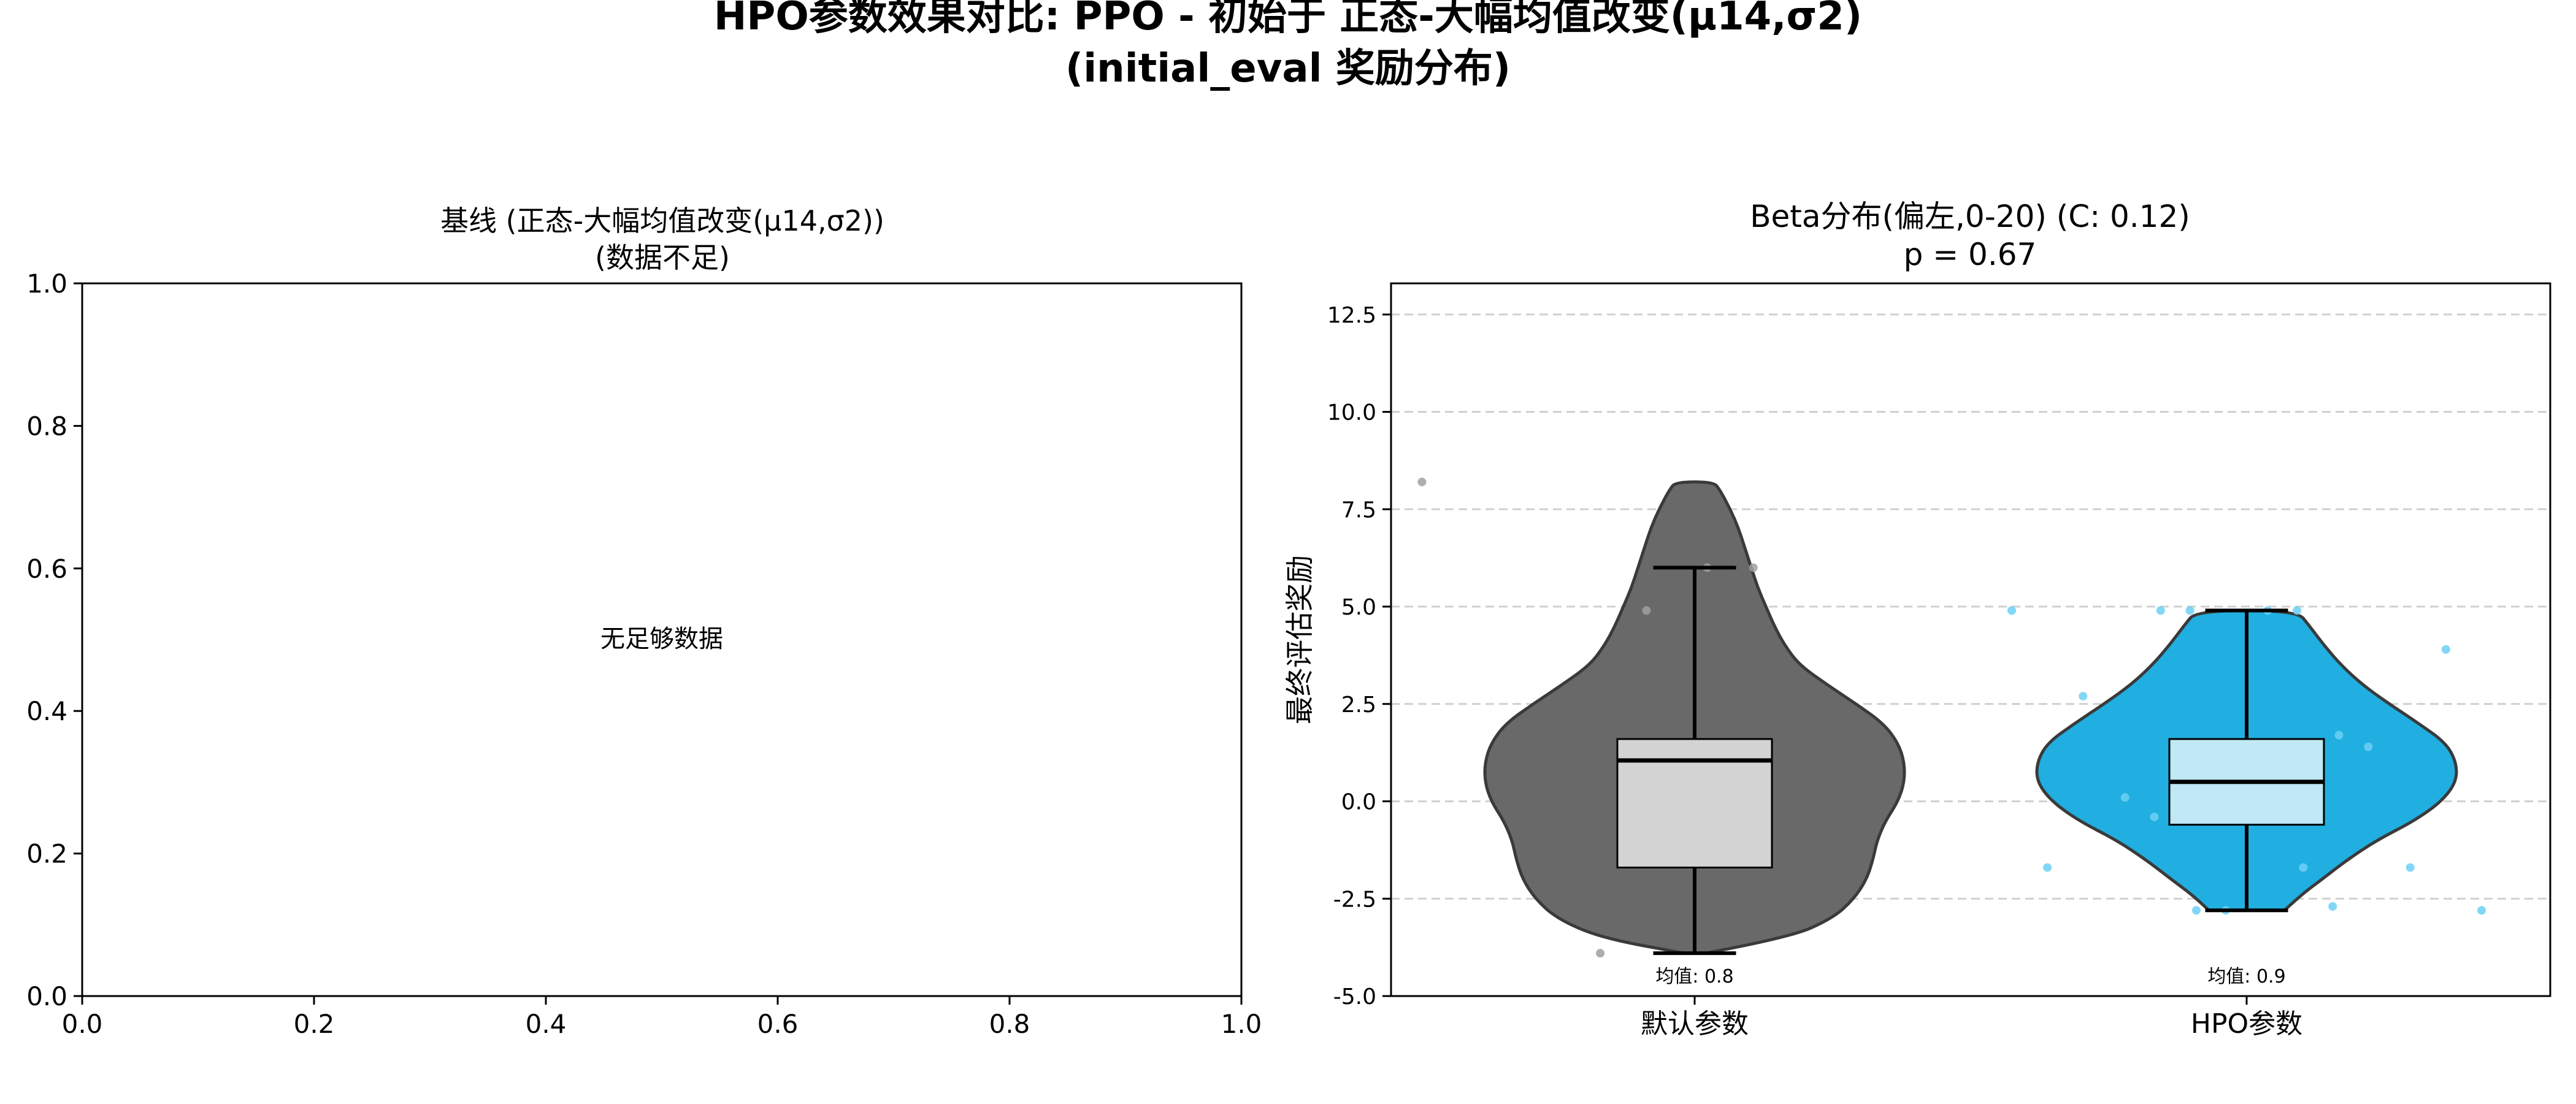  What do you see at coordinates (1354, 899) in the screenshot?
I see `right-y-tick-label: -2.5` at bounding box center [1354, 899].